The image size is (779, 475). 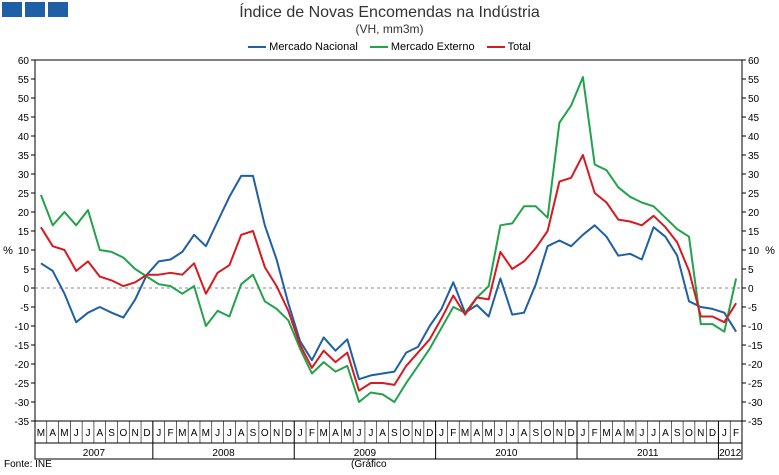 I want to click on y-tick-label-left: 55, so click(x=24, y=80).